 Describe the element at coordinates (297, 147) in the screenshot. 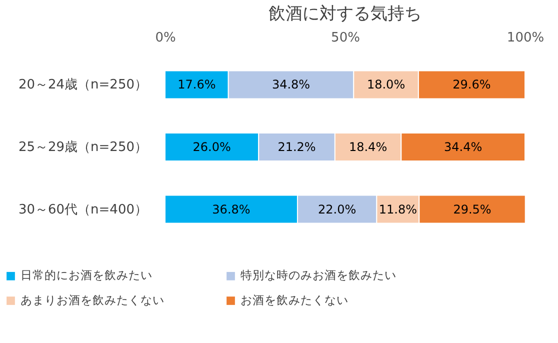

I see `data-label: 21.2%` at that location.